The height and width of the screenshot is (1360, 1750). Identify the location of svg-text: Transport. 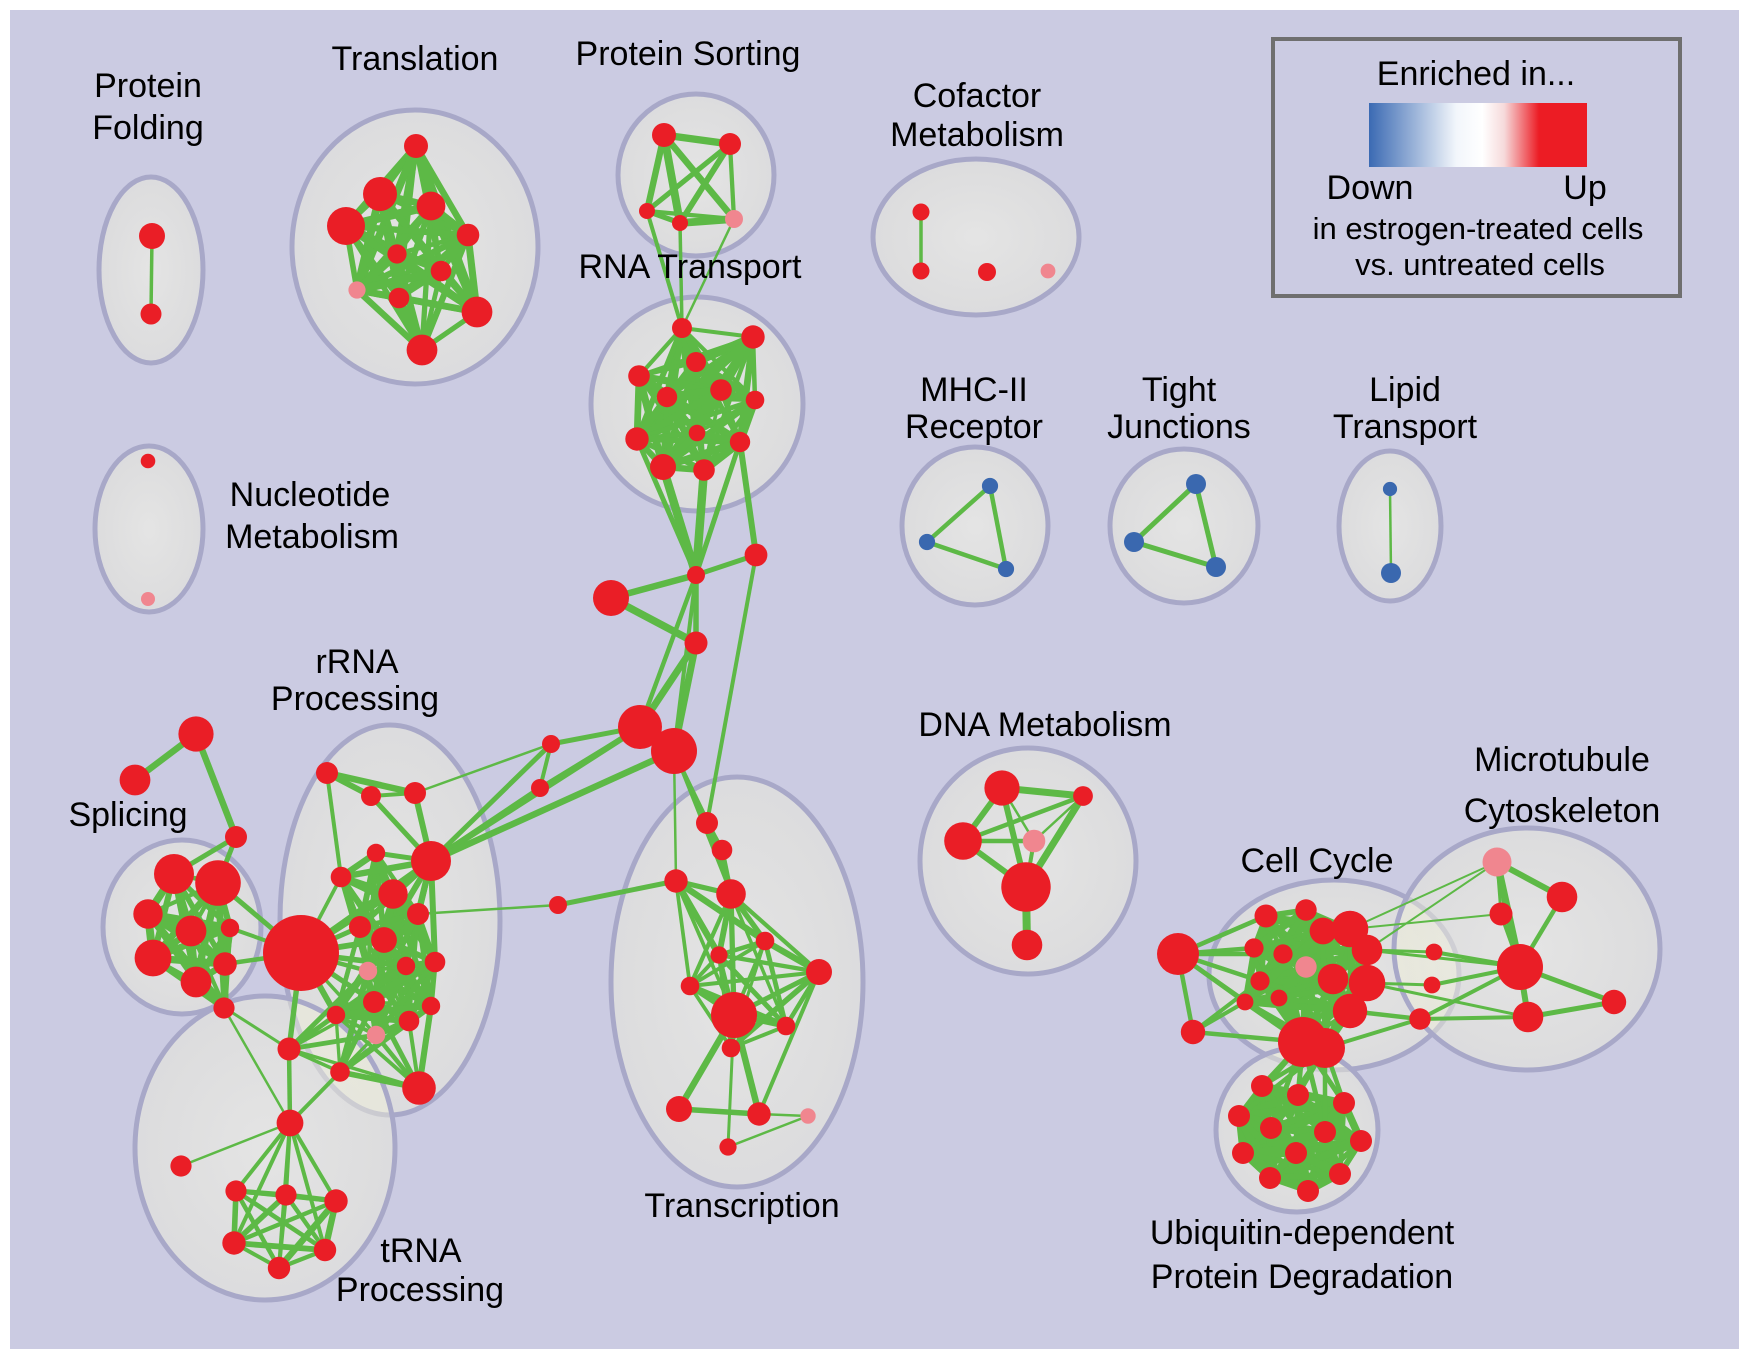
(1405, 427).